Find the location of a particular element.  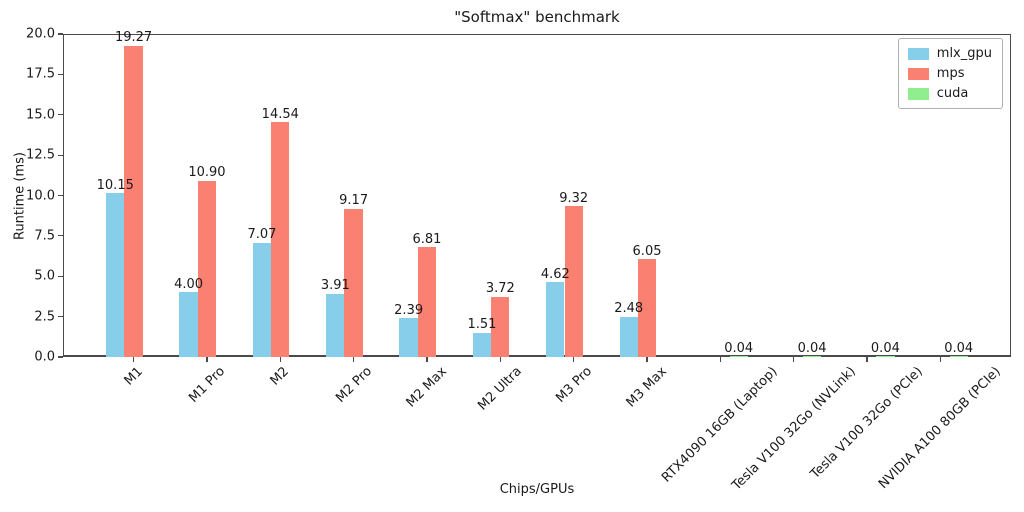

legend-label: cuda is located at coordinates (952, 93).